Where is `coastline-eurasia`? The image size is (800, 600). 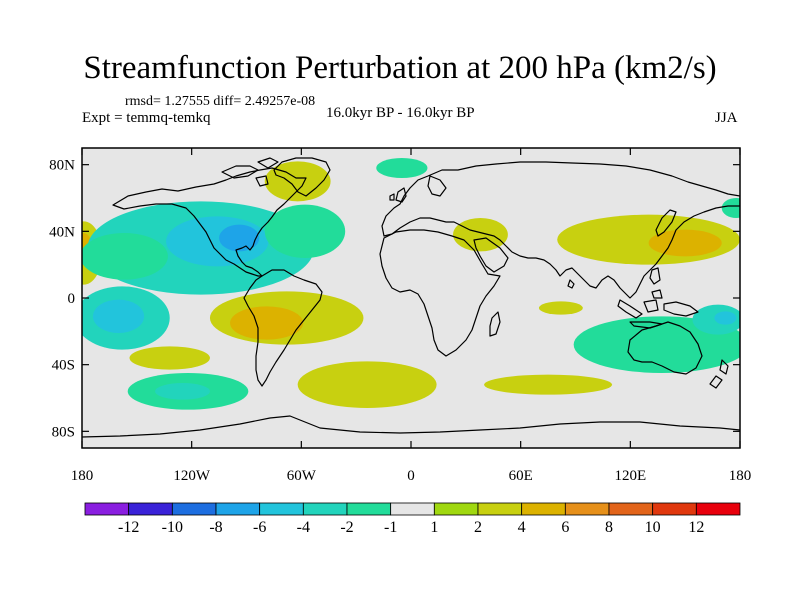
coastline-eurasia is located at coordinates (560, 230).